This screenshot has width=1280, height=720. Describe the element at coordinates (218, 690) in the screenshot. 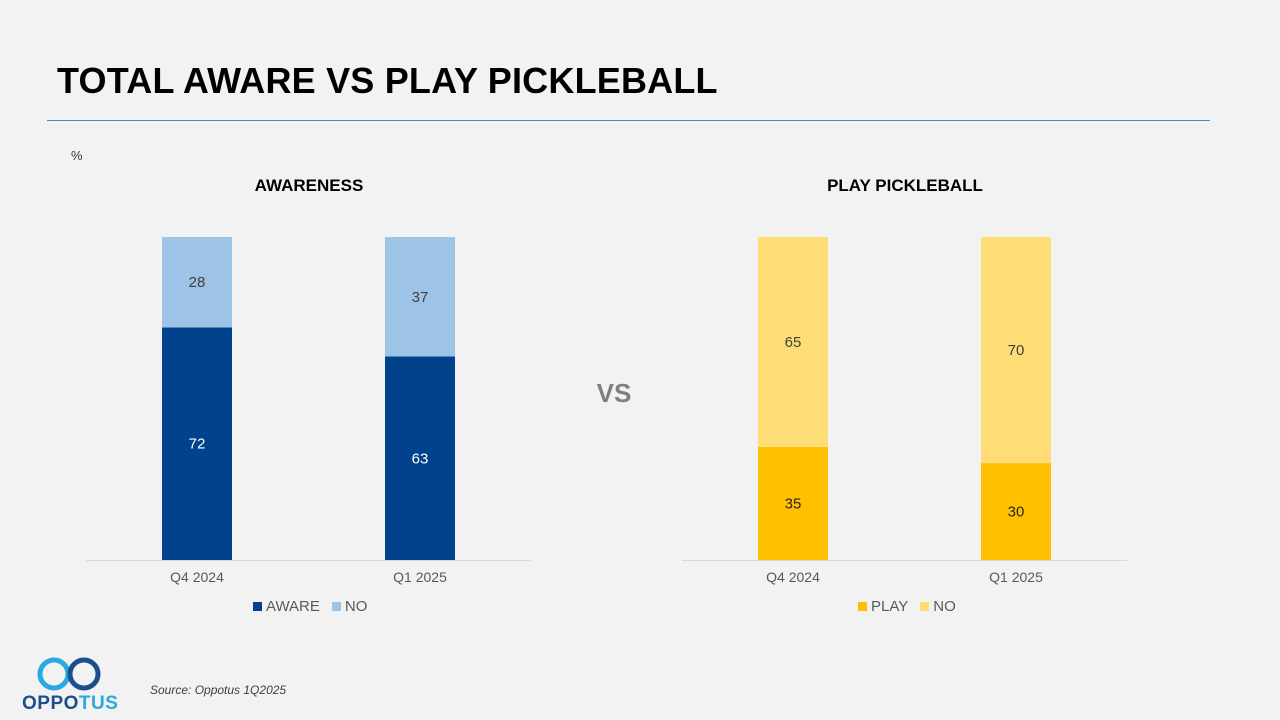

I see `source-note: Source: Oppotus 1Q2025` at that location.